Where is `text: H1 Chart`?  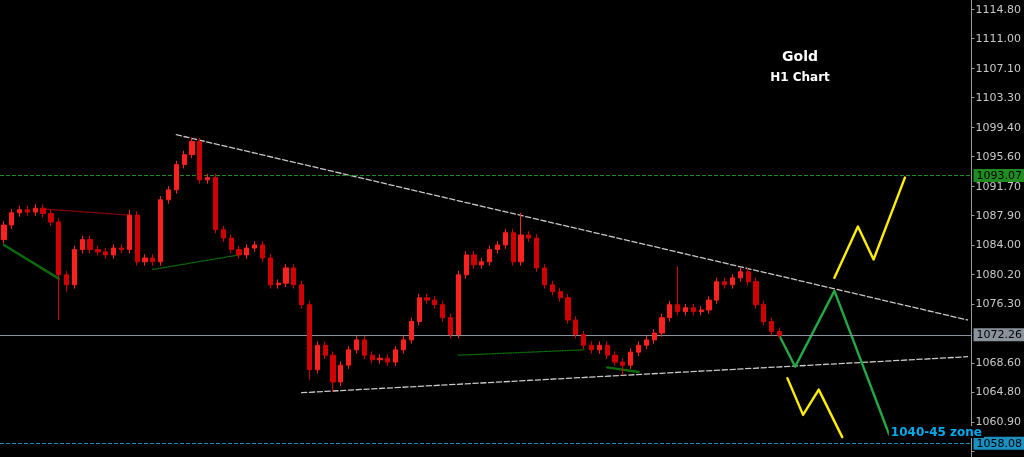
text: H1 Chart is located at coordinates (800, 77).